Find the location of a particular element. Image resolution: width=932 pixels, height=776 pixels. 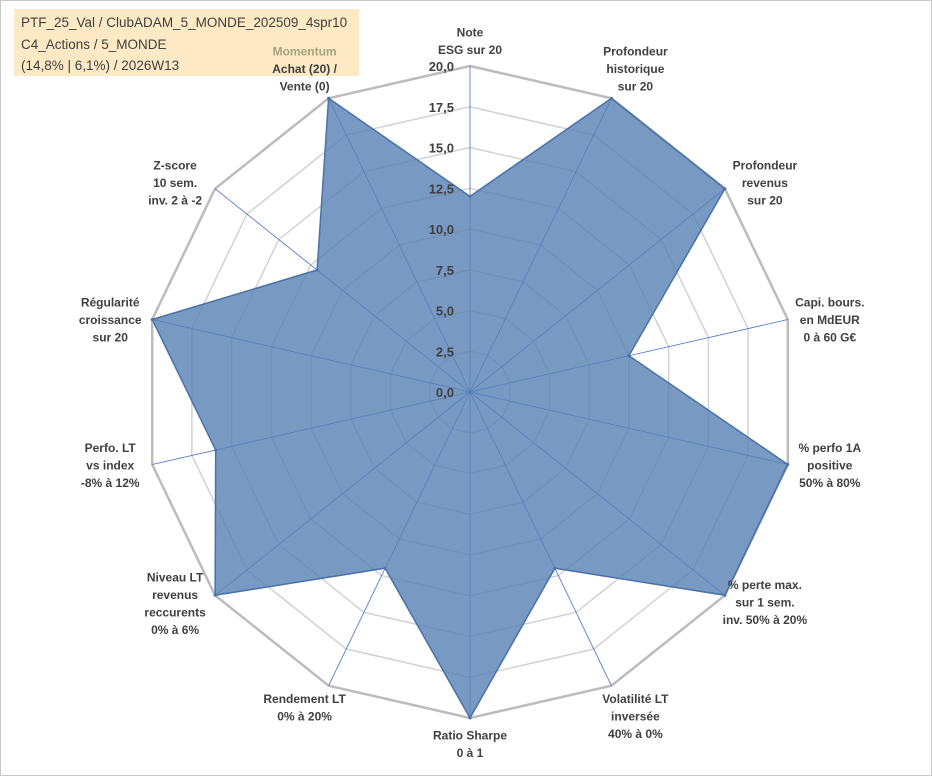

tick-label: 2,5 is located at coordinates (445, 351).